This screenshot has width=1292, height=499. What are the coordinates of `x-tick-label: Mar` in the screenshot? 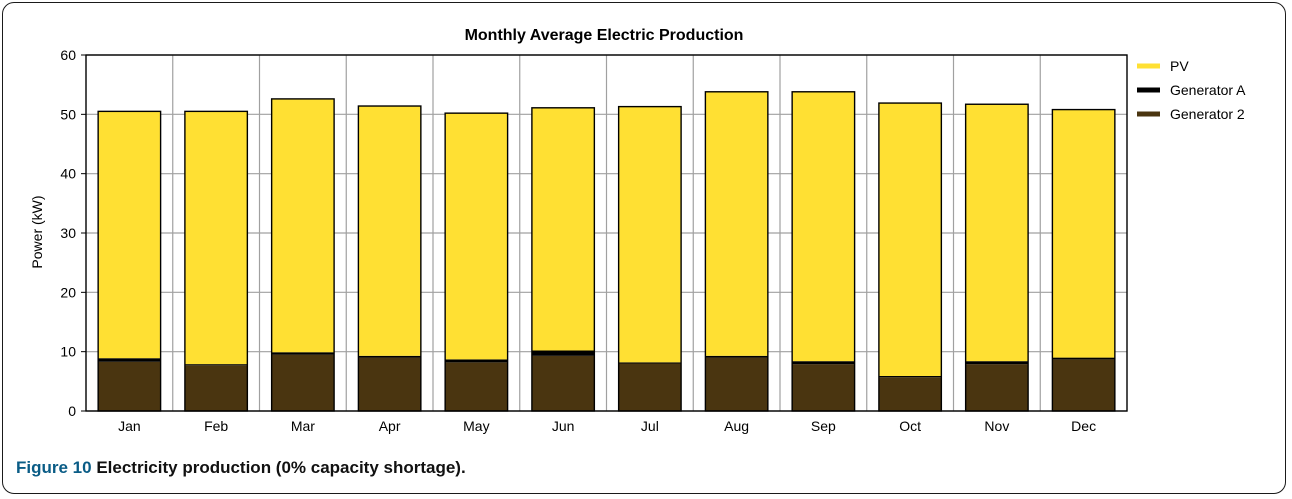 It's located at (303, 426).